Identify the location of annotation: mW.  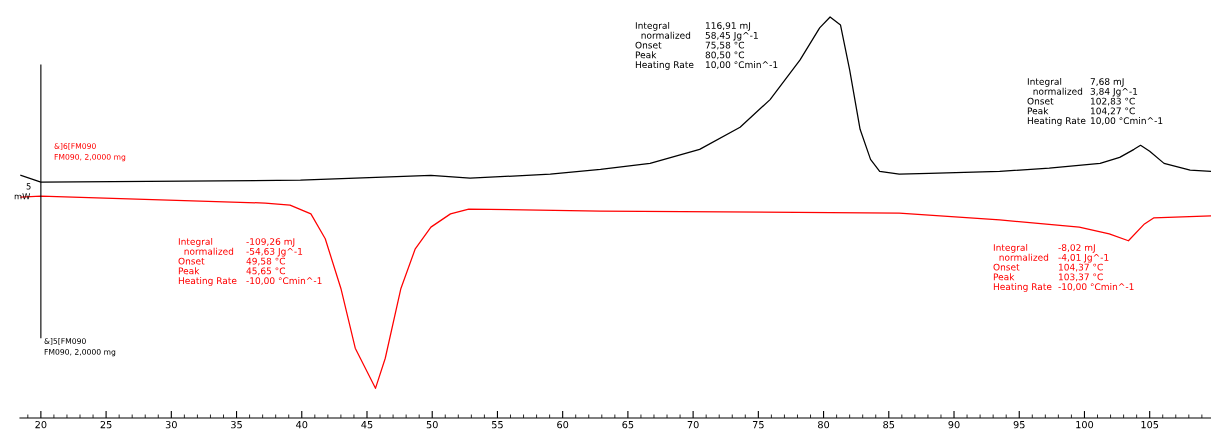
(22, 196).